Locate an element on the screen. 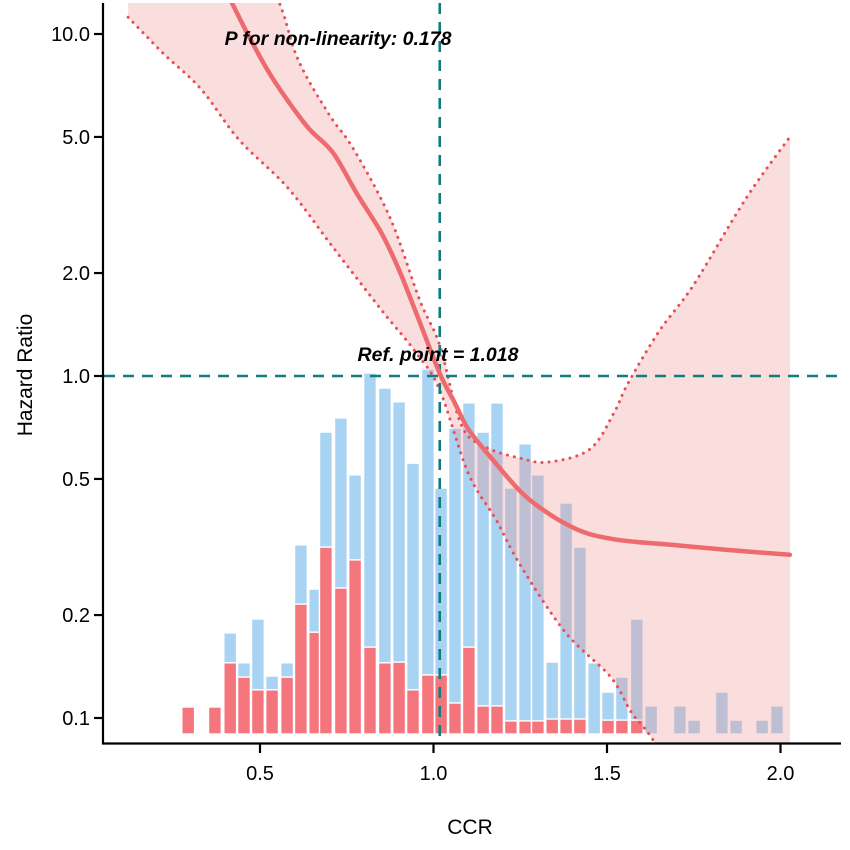  y-tick-label-5: 5.0 is located at coordinates (76, 138).